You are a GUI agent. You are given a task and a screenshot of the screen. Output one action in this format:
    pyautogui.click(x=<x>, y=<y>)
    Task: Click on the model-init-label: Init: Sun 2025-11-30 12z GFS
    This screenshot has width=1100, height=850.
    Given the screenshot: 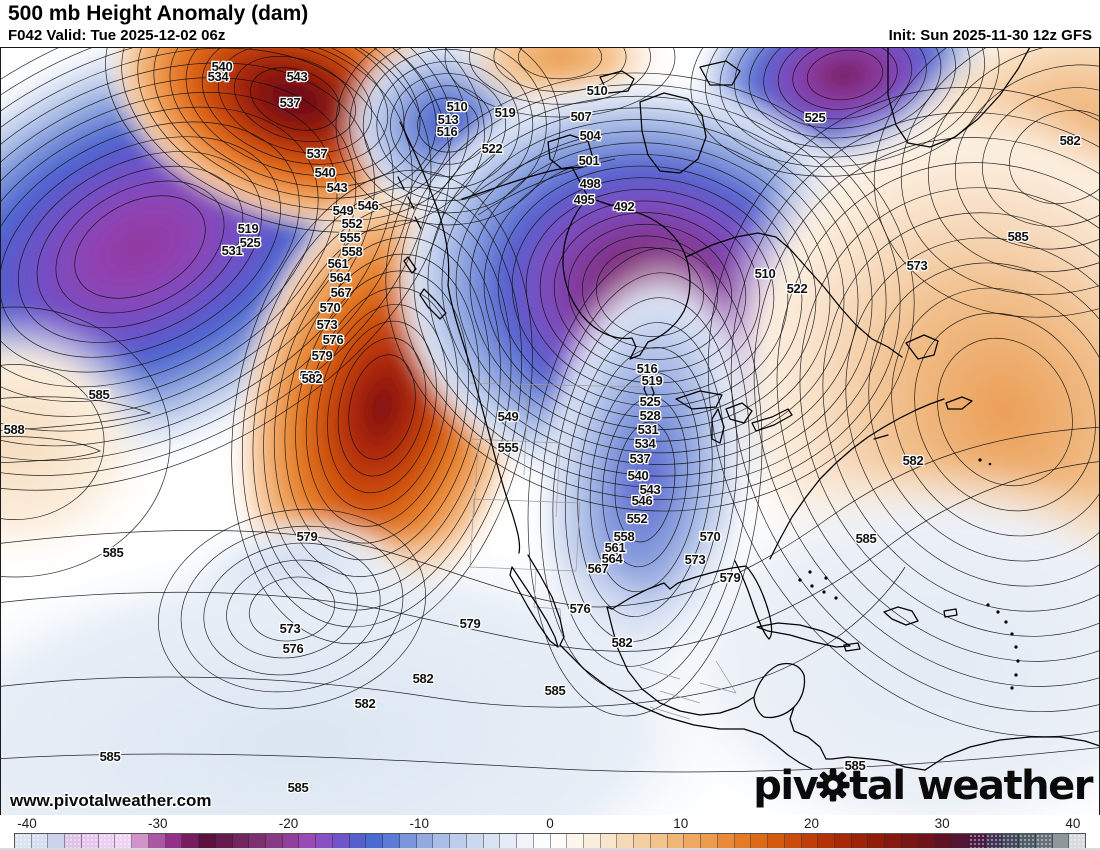 What is the action you would take?
    pyautogui.click(x=990, y=35)
    